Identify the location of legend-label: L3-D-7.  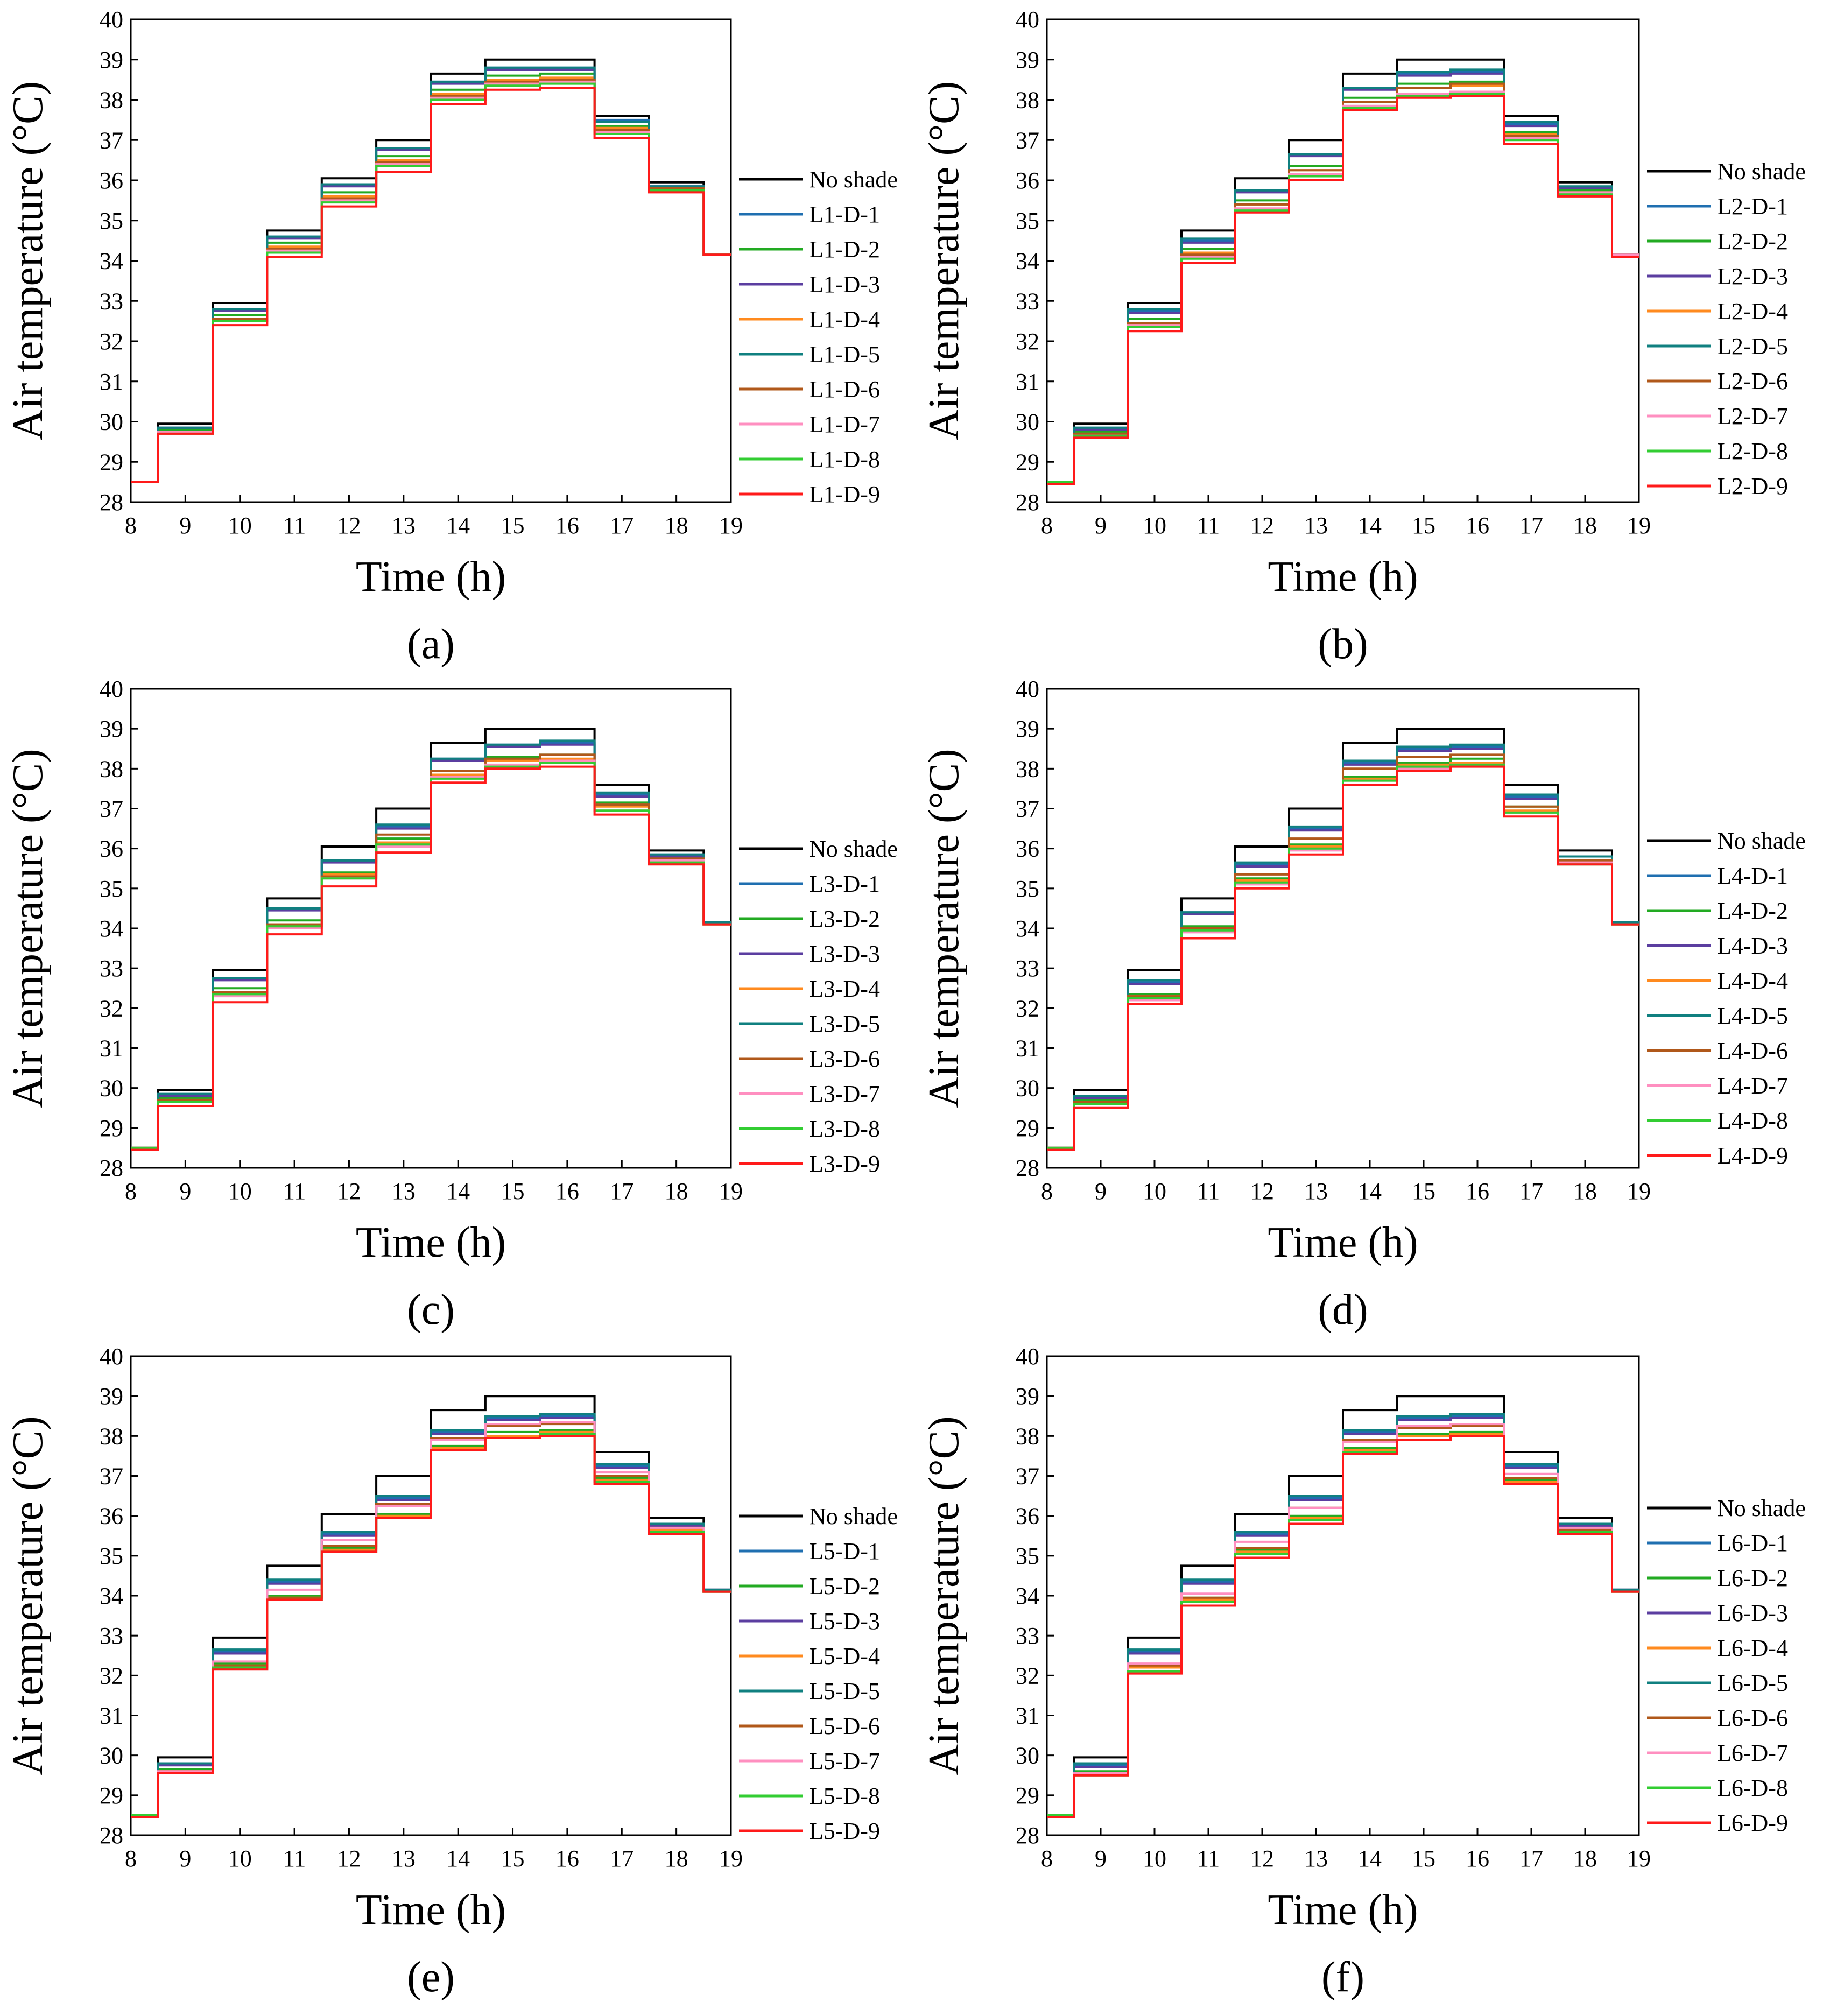
(845, 1094).